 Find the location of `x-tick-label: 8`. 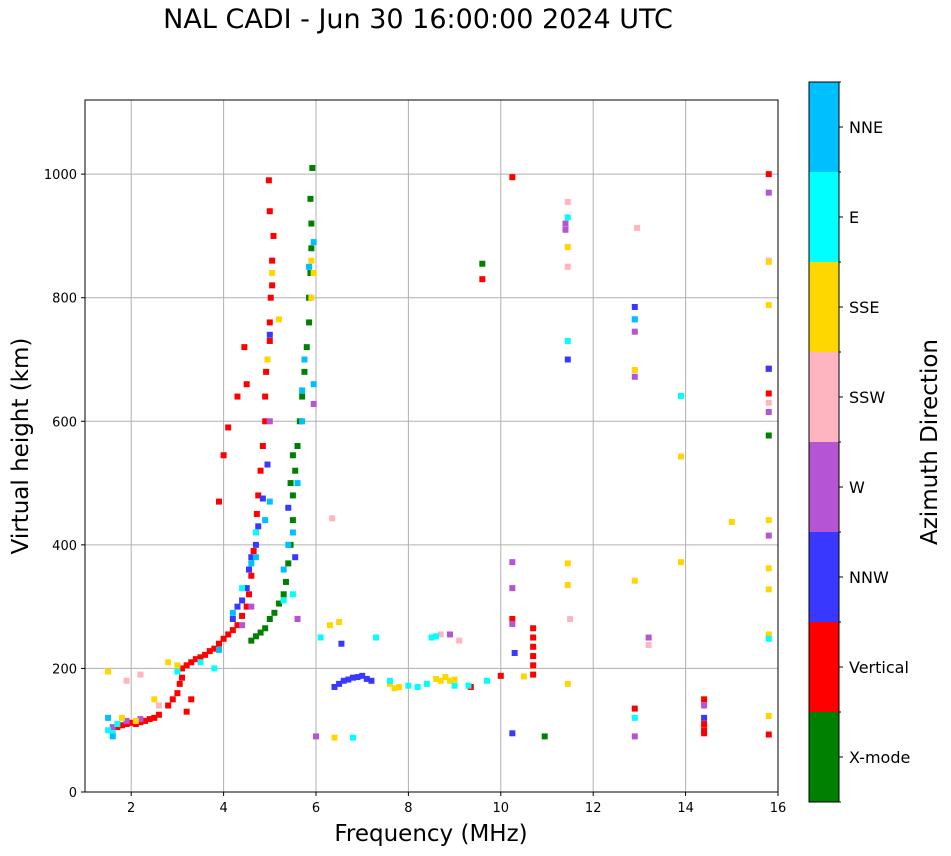

x-tick-label: 8 is located at coordinates (408, 808).